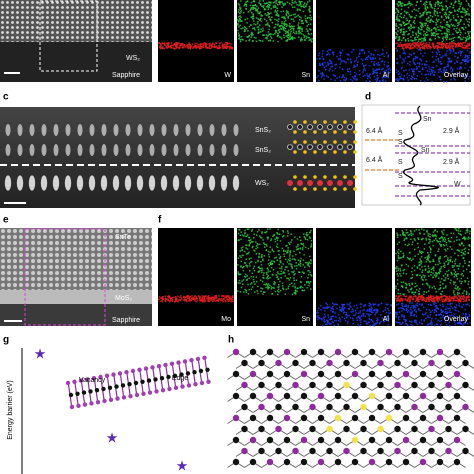  I want to click on map-bg, so click(196, 41).